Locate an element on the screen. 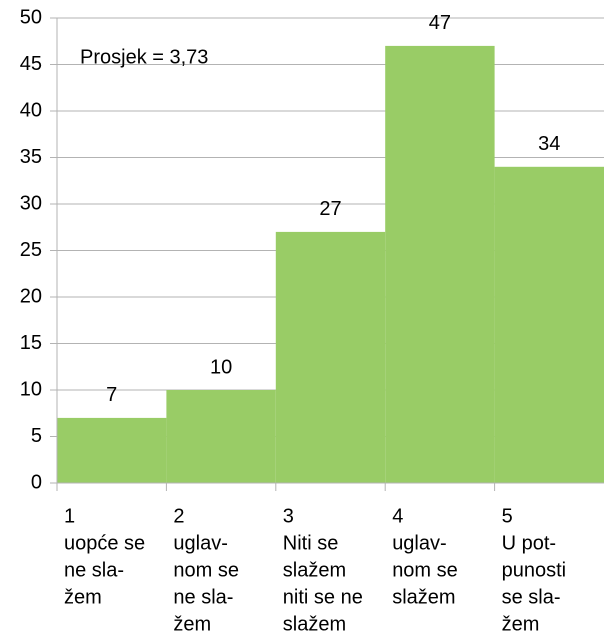 The image size is (604, 638). x-tick-label: 5 is located at coordinates (507, 516).